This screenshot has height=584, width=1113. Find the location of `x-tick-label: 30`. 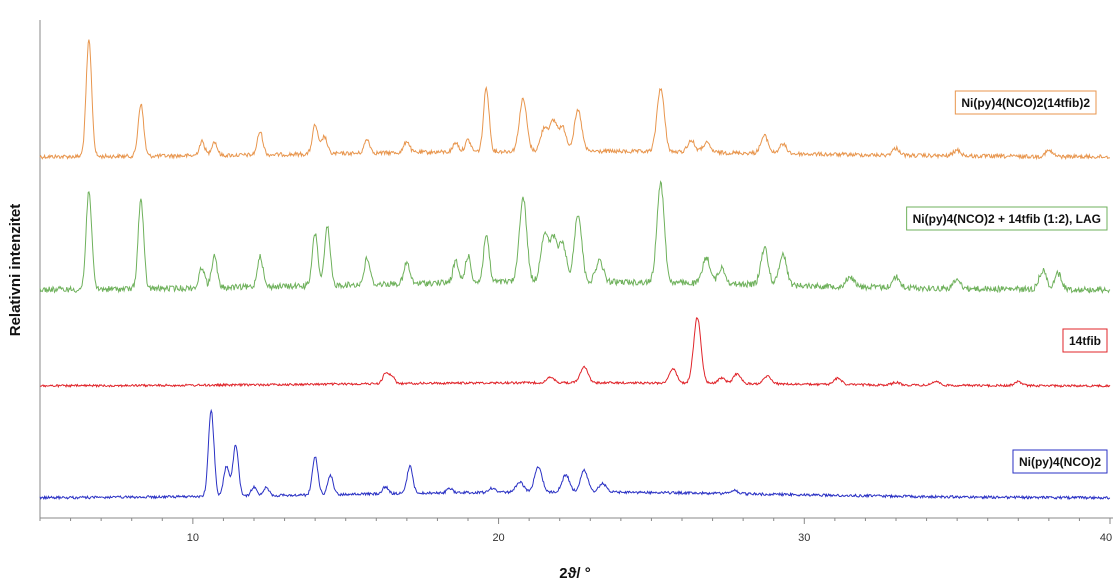

x-tick-label: 30 is located at coordinates (804, 538).